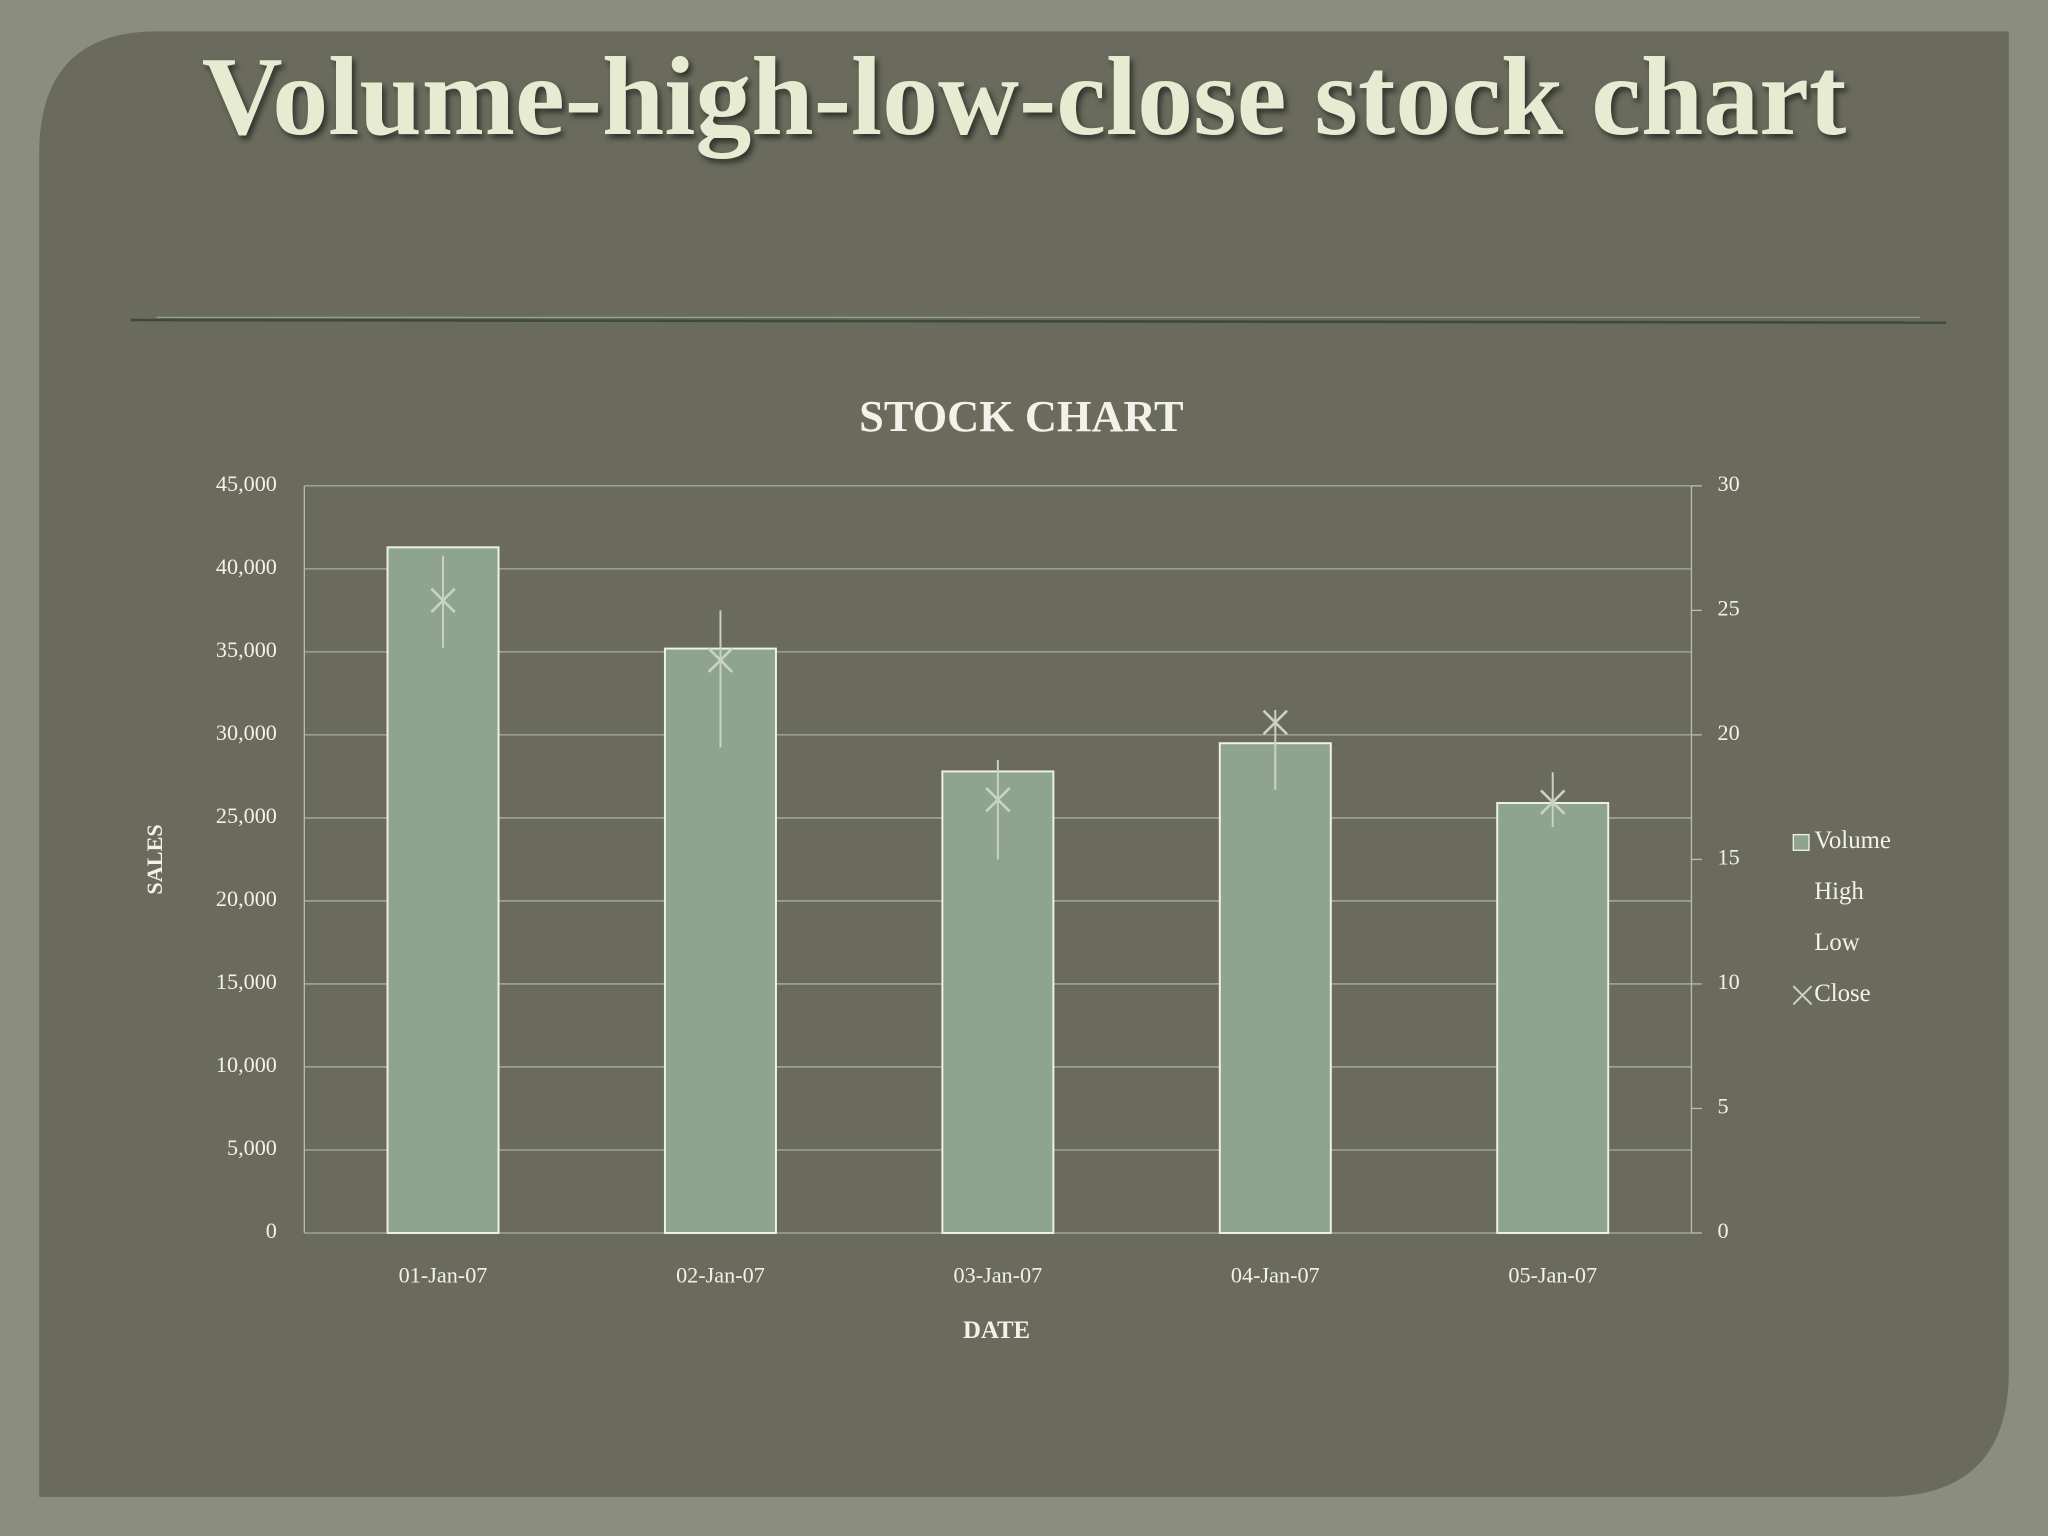 The height and width of the screenshot is (1536, 2048). What do you see at coordinates (252, 1147) in the screenshot?
I see `y-tick-label: 5,000` at bounding box center [252, 1147].